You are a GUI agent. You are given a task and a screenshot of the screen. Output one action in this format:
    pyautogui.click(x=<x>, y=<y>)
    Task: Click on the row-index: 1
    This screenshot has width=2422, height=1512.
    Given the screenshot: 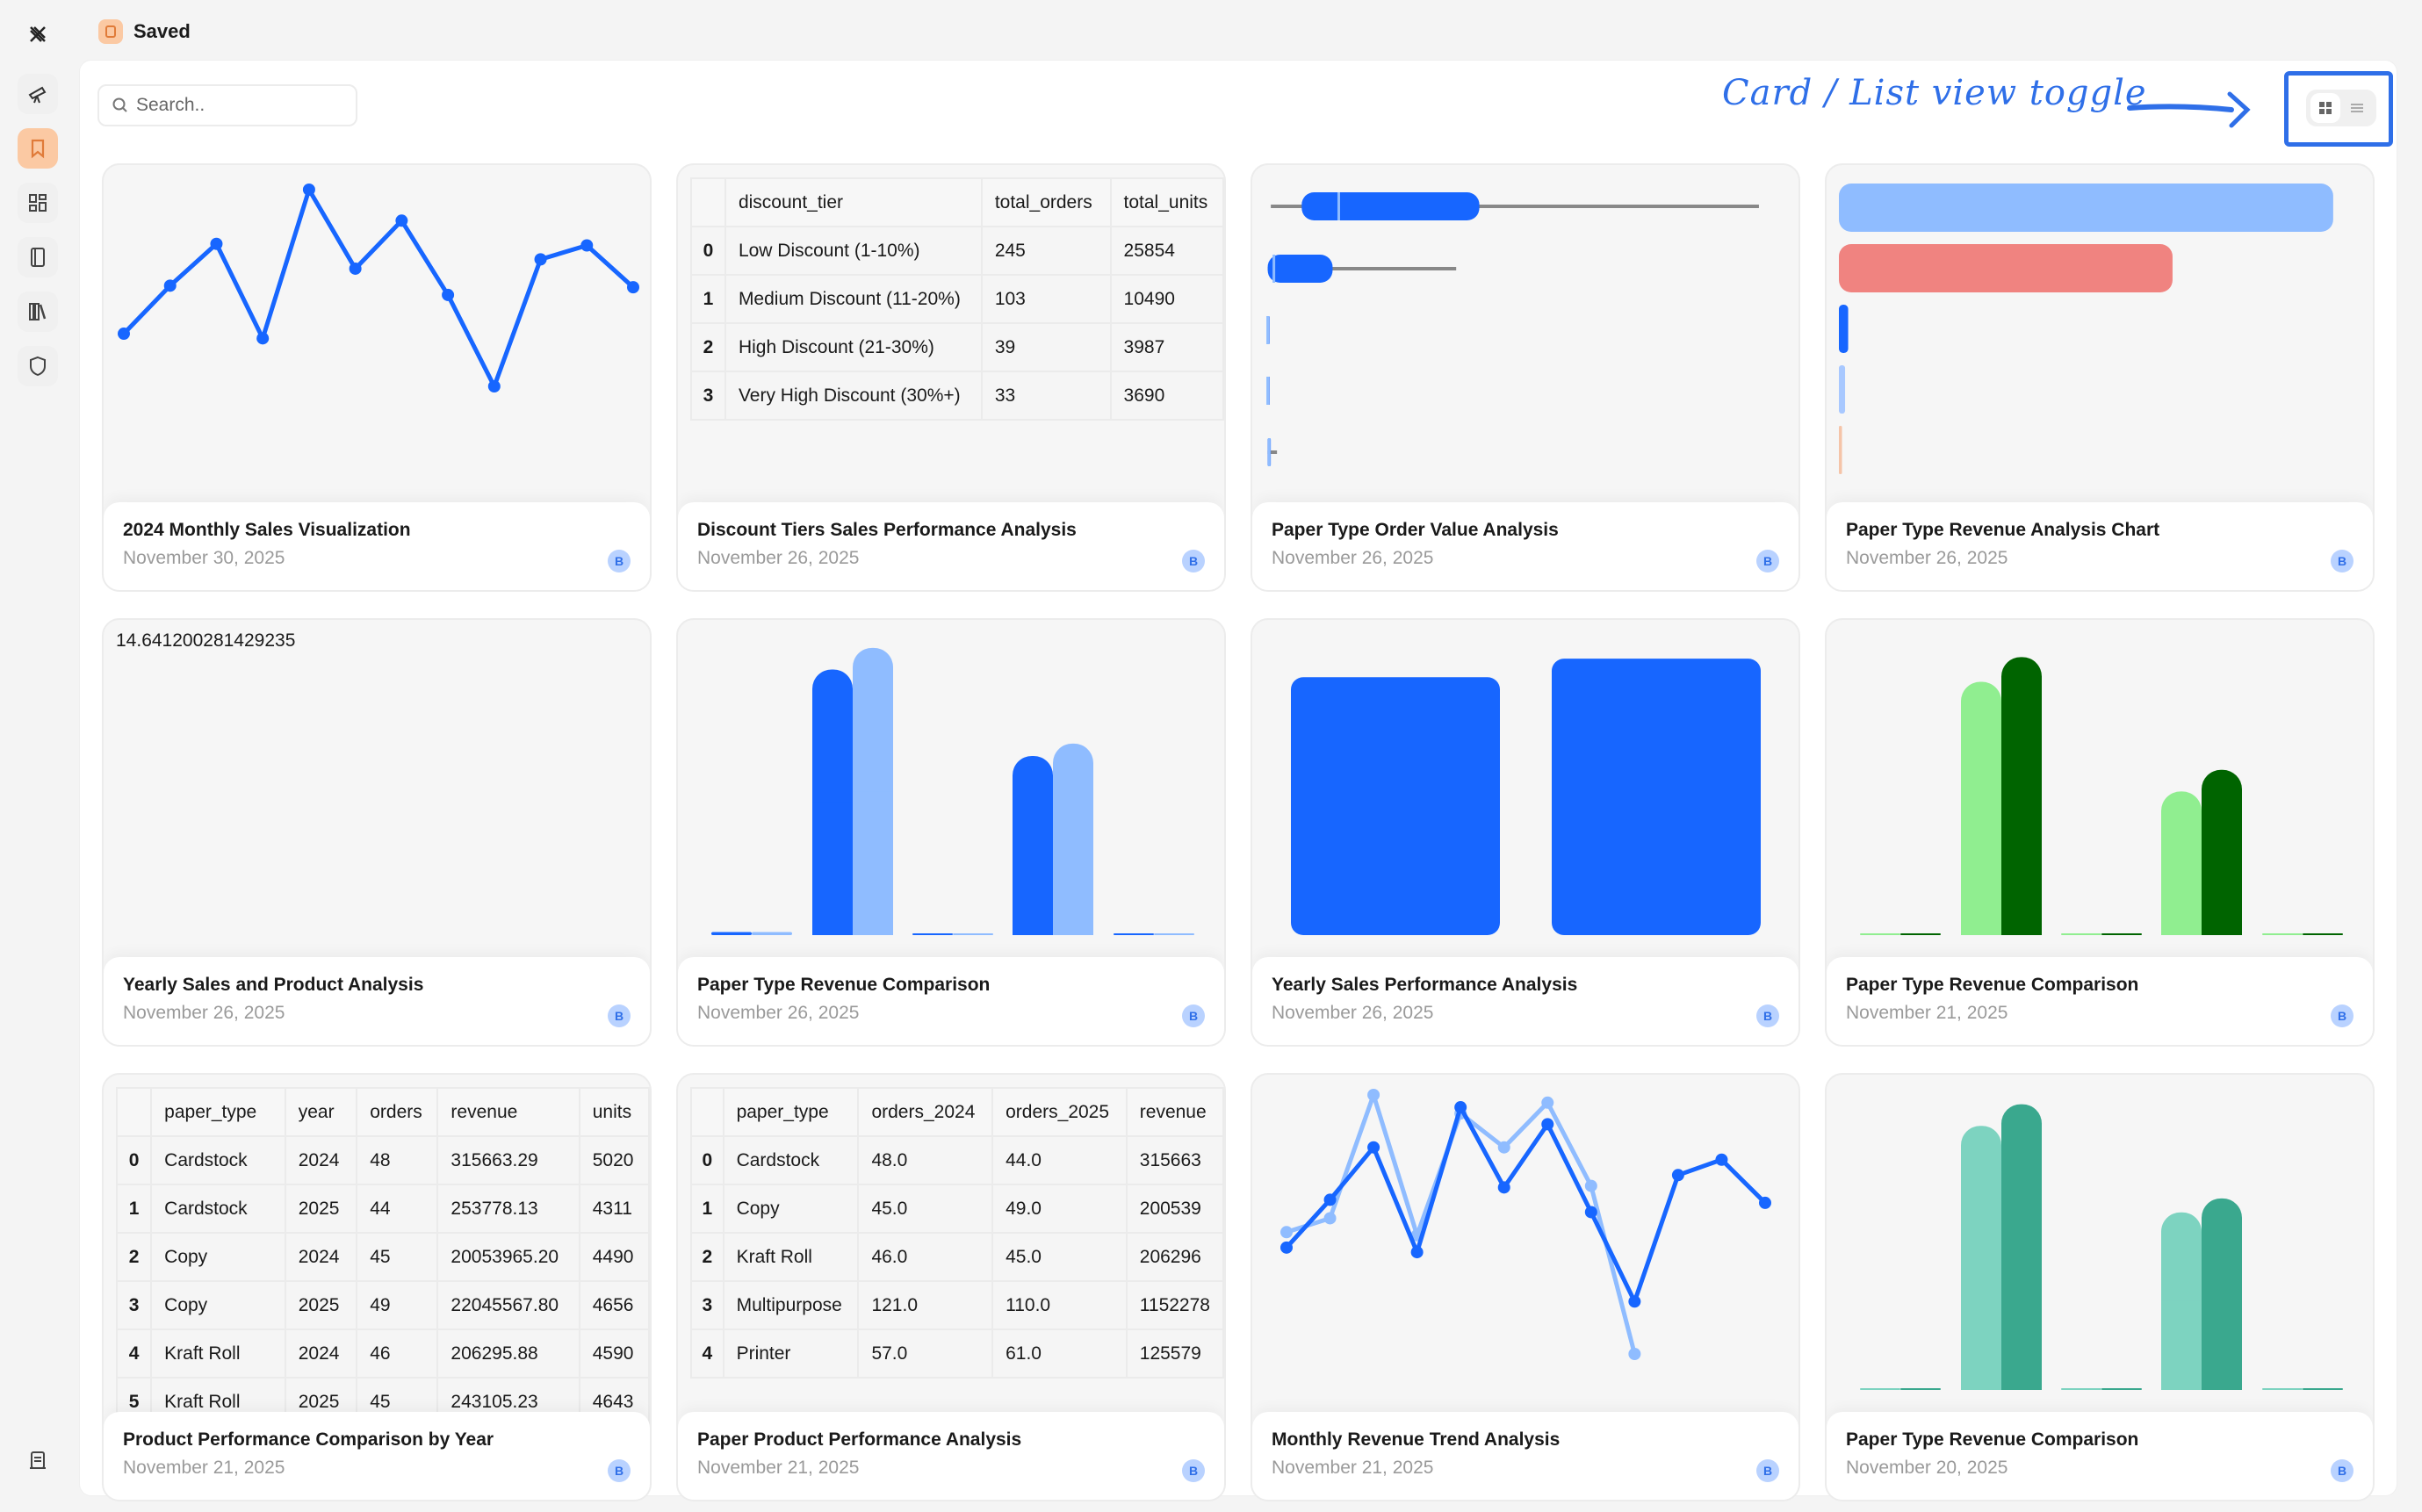 What is the action you would take?
    pyautogui.click(x=708, y=299)
    